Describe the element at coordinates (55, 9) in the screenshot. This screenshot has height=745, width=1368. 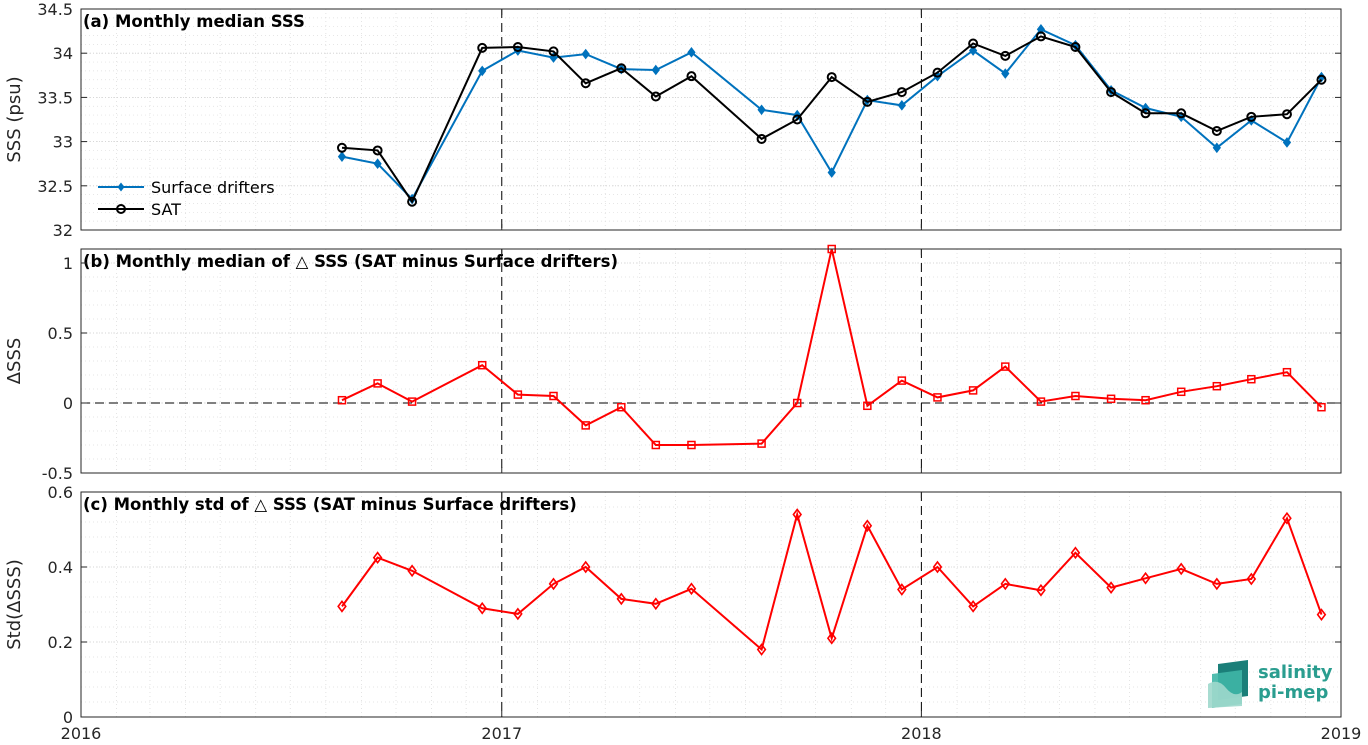
I see `panel-a-ytick-label: 34.5` at that location.